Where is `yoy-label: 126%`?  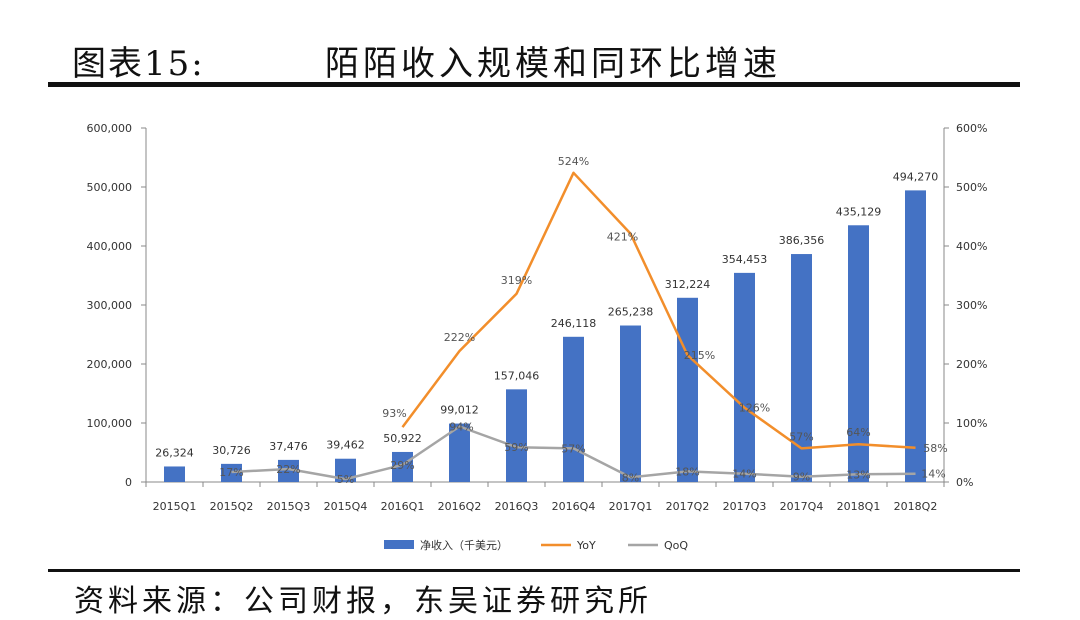
yoy-label: 126% is located at coordinates (754, 408).